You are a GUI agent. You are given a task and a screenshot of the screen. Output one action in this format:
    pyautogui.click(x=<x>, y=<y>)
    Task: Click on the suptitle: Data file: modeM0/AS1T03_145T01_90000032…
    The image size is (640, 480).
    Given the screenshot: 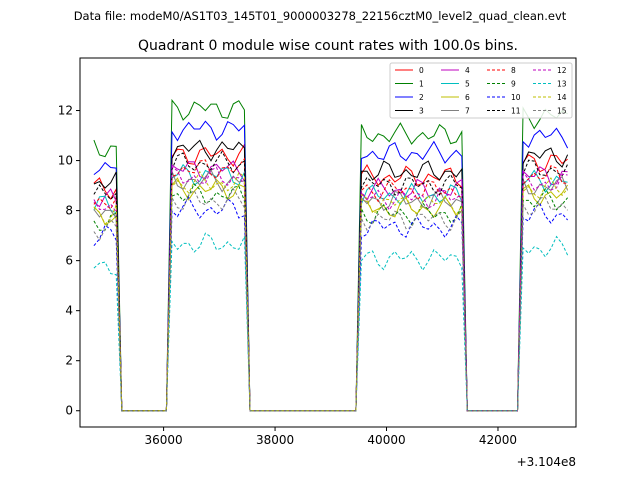 What is the action you would take?
    pyautogui.click(x=320, y=16)
    